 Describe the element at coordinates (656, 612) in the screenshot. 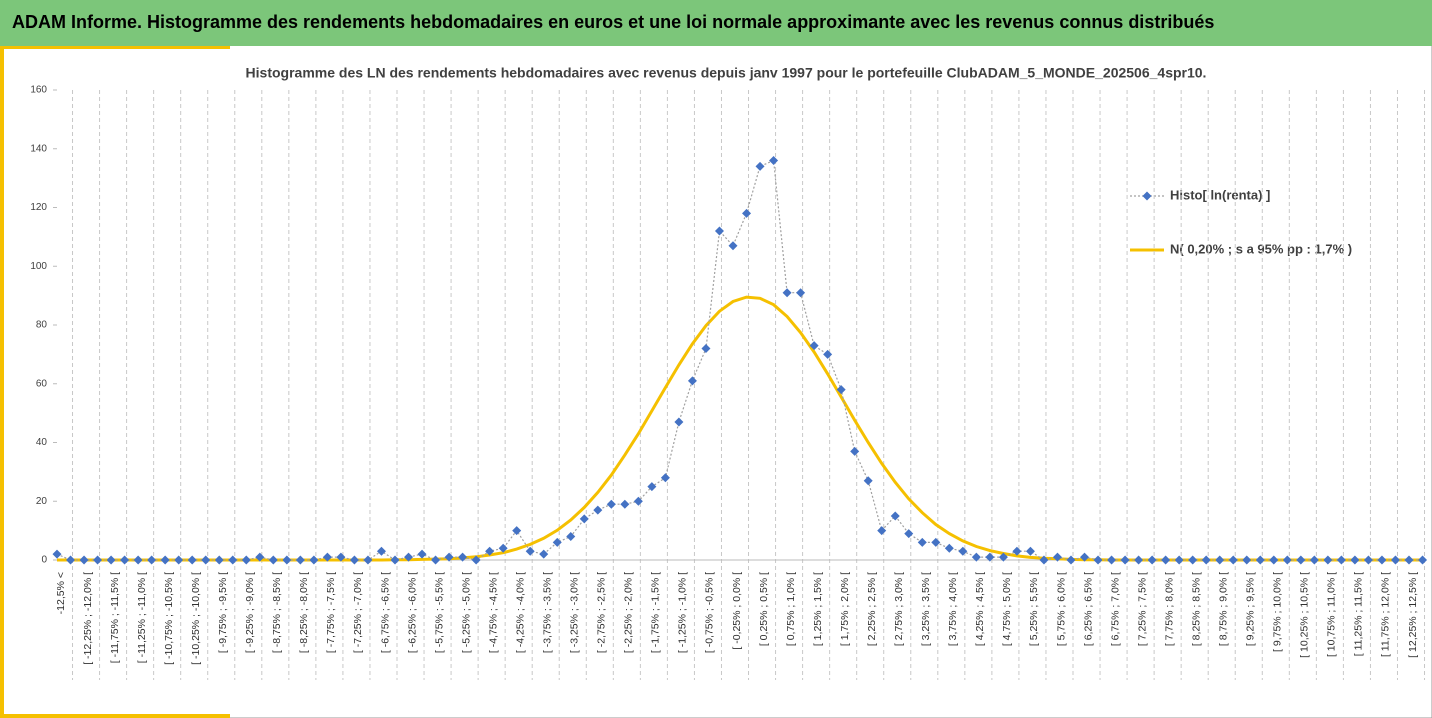

I see `x-tick-label: [ -1,75% ; -1,5% [` at that location.